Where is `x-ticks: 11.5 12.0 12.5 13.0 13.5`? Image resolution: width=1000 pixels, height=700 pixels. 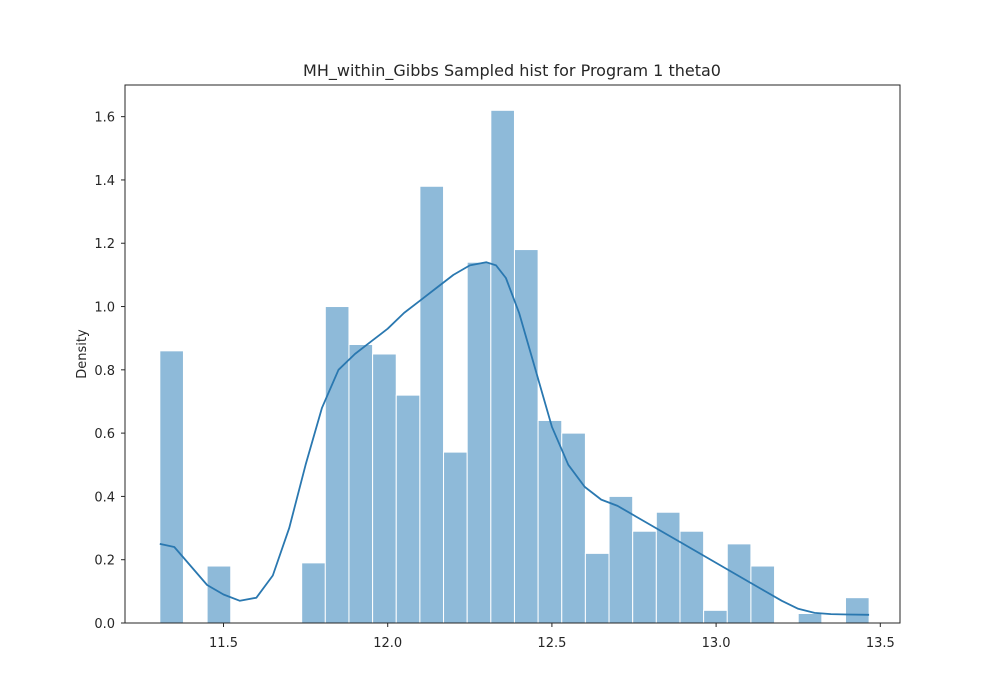
x-ticks: 11.5 12.0 12.5 13.0 13.5 is located at coordinates (552, 637).